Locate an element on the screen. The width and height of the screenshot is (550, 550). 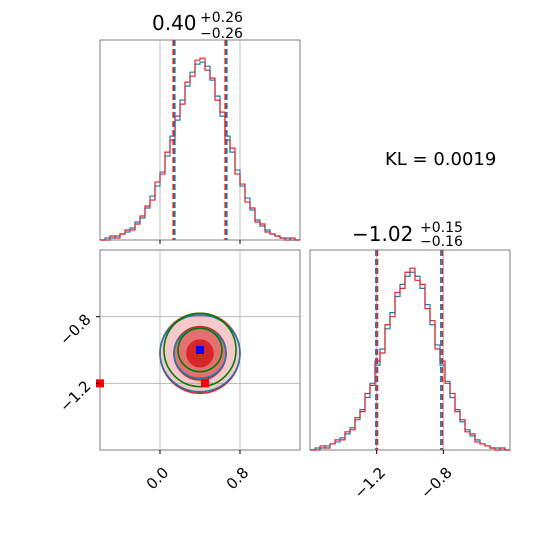
panel-title-lower: −0.26 is located at coordinates (221, 34).